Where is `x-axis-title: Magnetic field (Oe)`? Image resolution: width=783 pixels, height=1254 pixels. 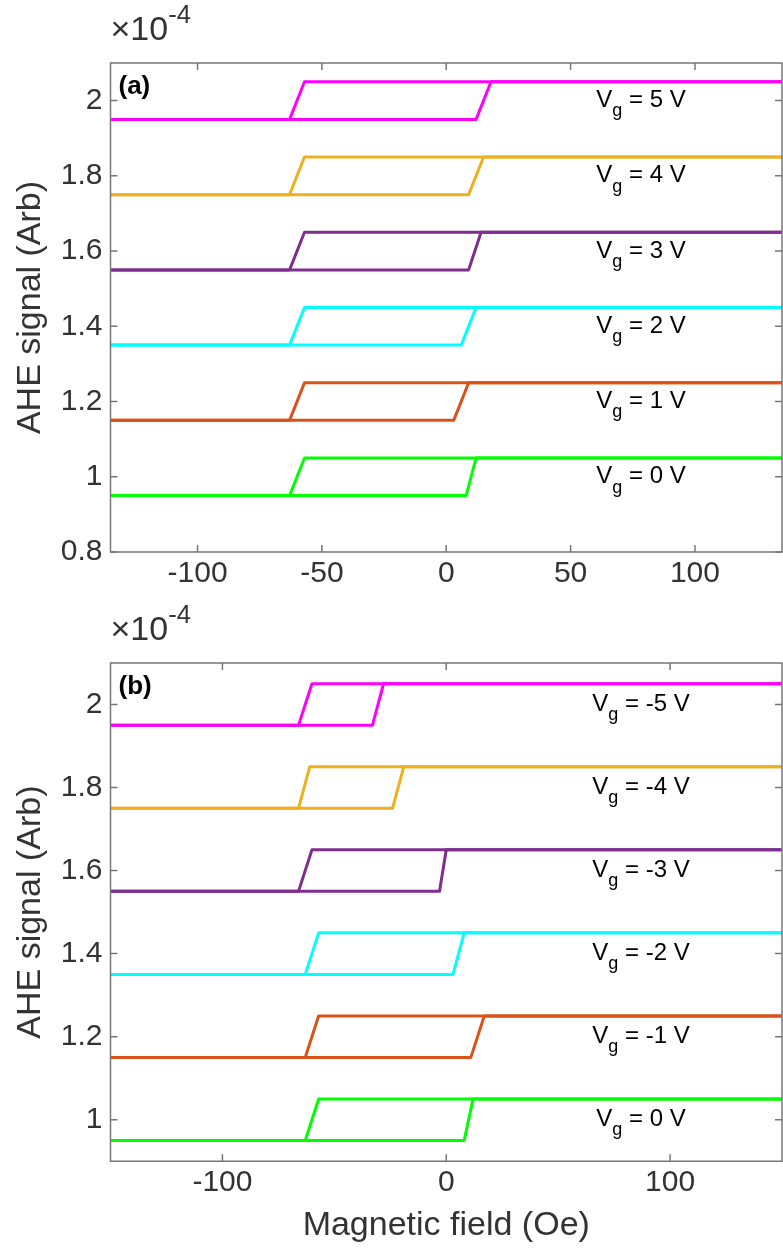 x-axis-title: Magnetic field (Oe) is located at coordinates (446, 1222).